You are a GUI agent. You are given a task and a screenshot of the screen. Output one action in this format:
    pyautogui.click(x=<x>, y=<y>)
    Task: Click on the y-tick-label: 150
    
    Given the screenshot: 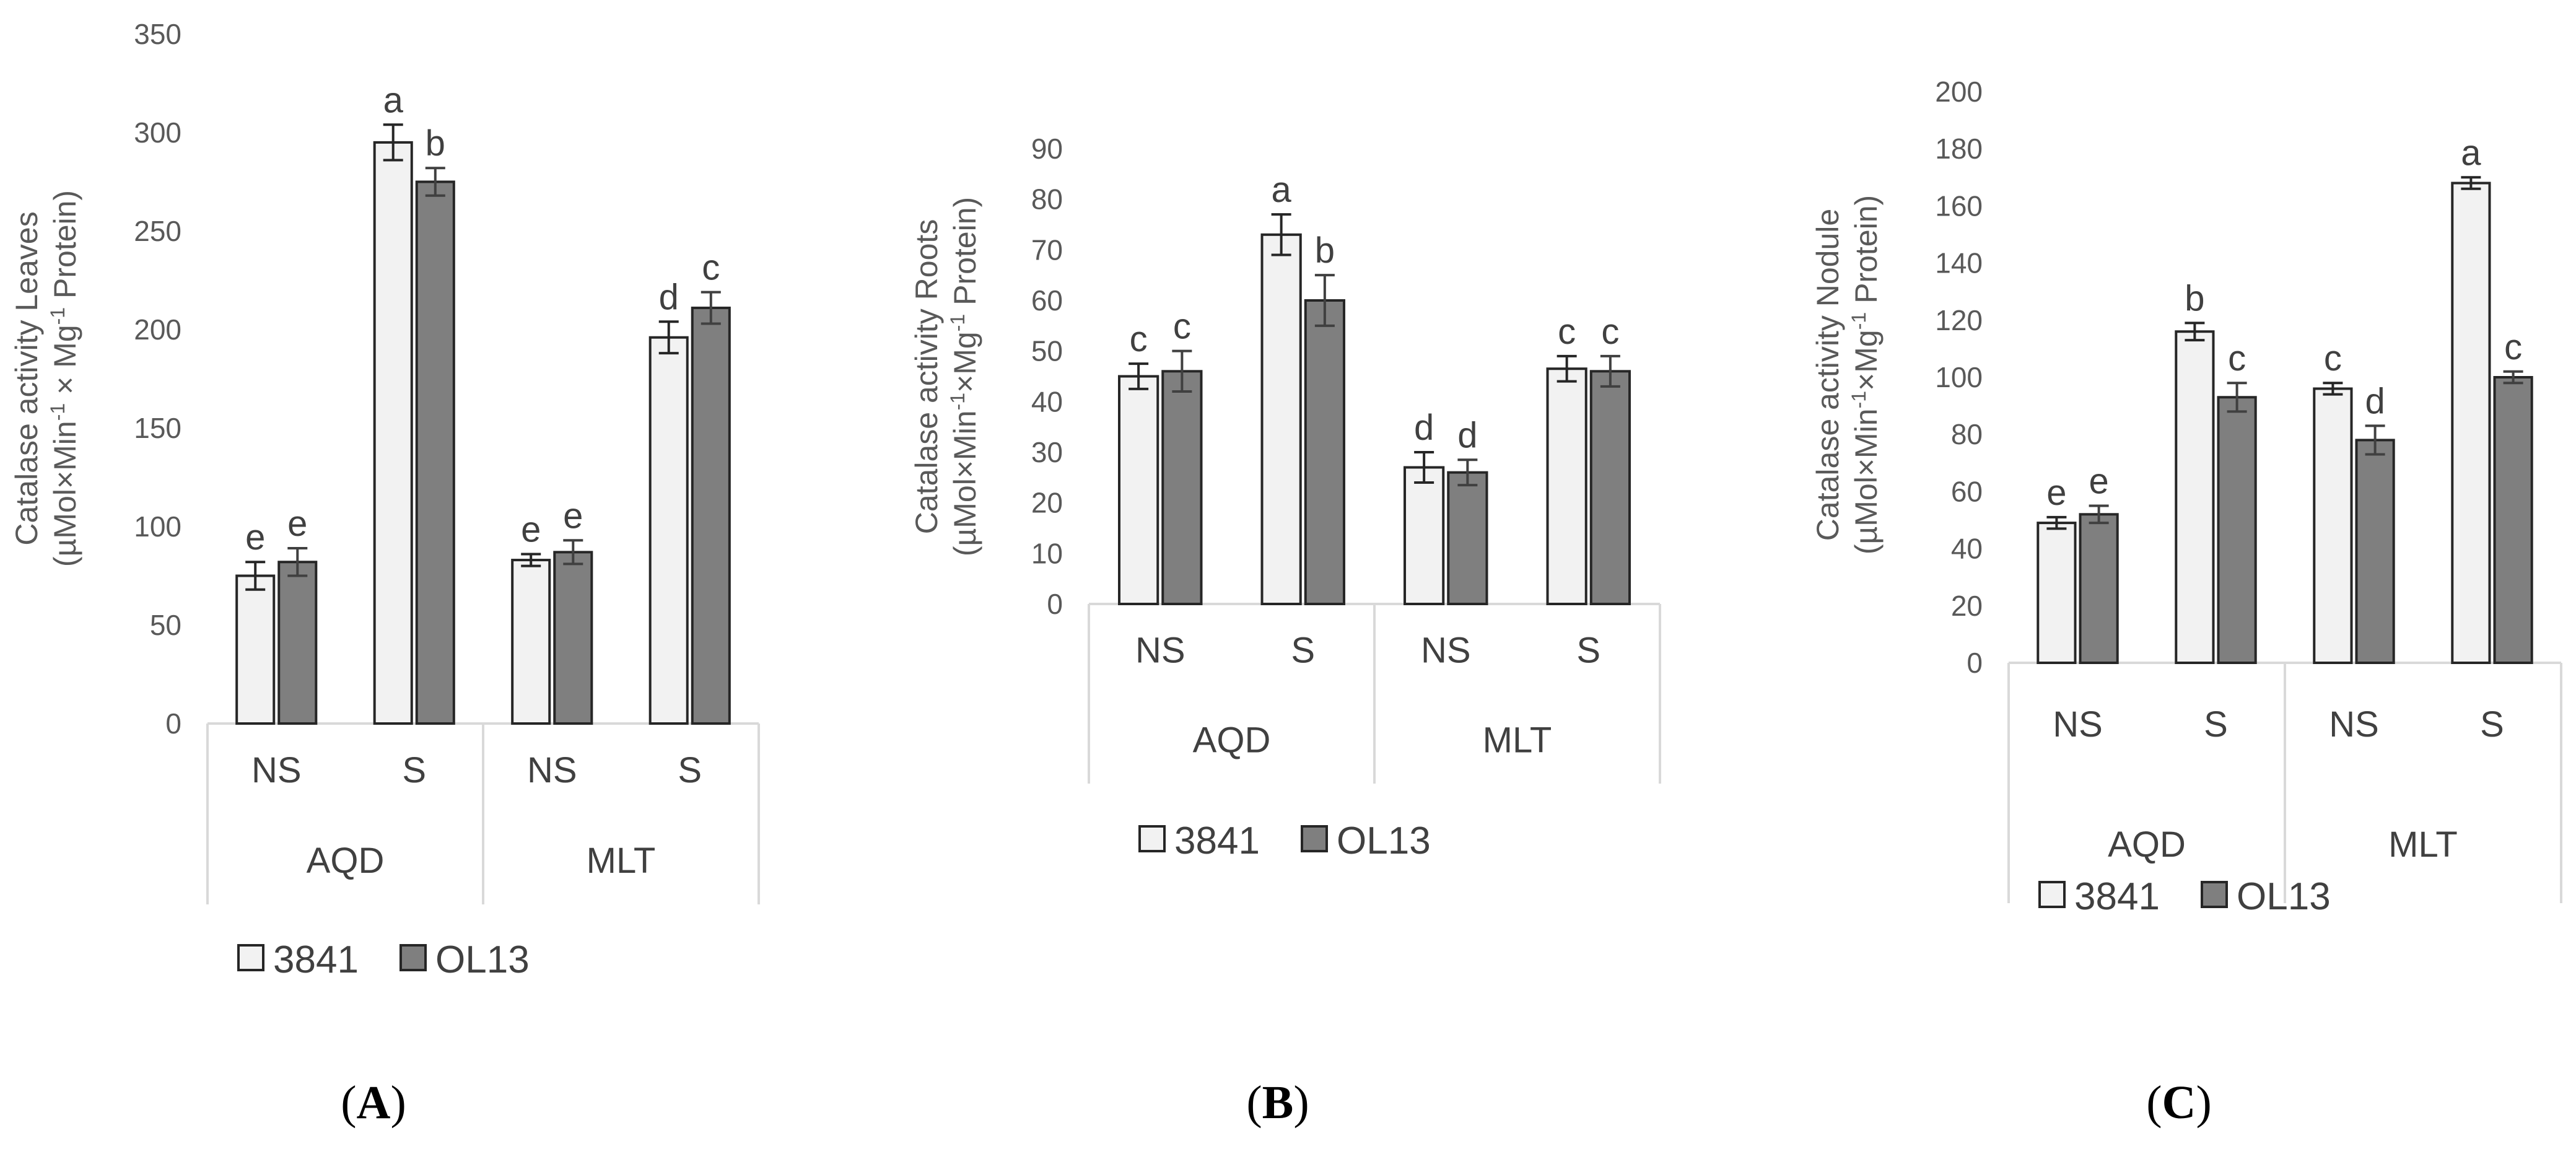 What is the action you would take?
    pyautogui.click(x=157, y=428)
    